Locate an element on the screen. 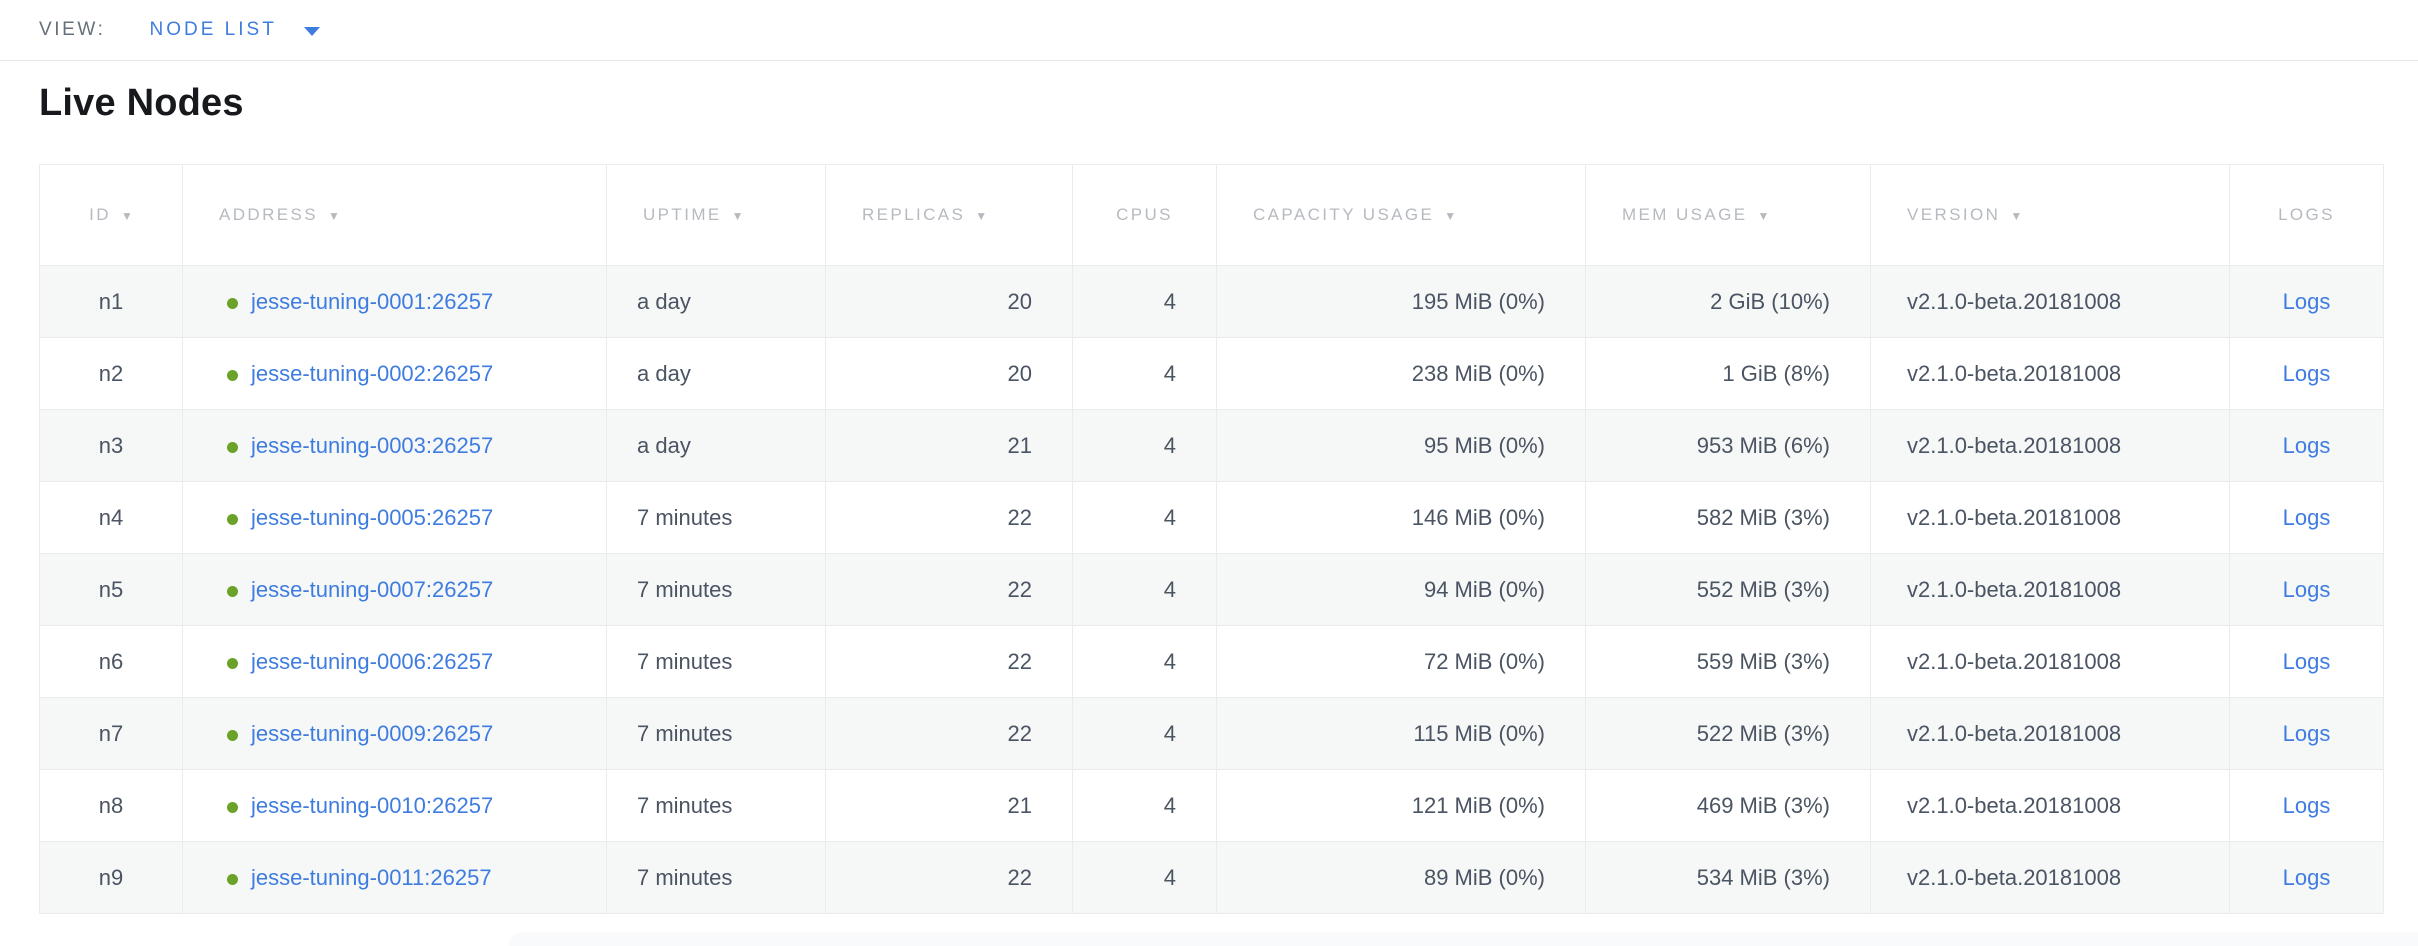  column-header-label: UPTIME is located at coordinates (682, 214).